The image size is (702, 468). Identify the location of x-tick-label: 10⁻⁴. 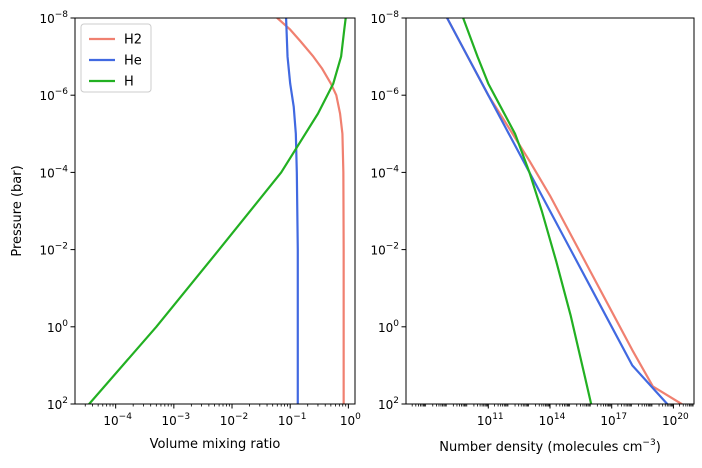
(117, 420).